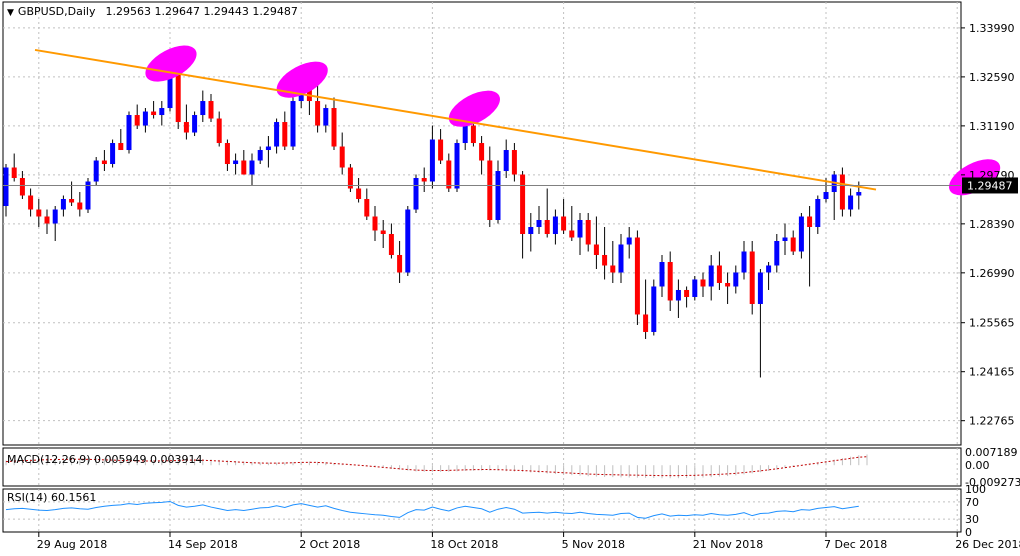 The image size is (1020, 556). I want to click on rsi-indicator, so click(482, 510).